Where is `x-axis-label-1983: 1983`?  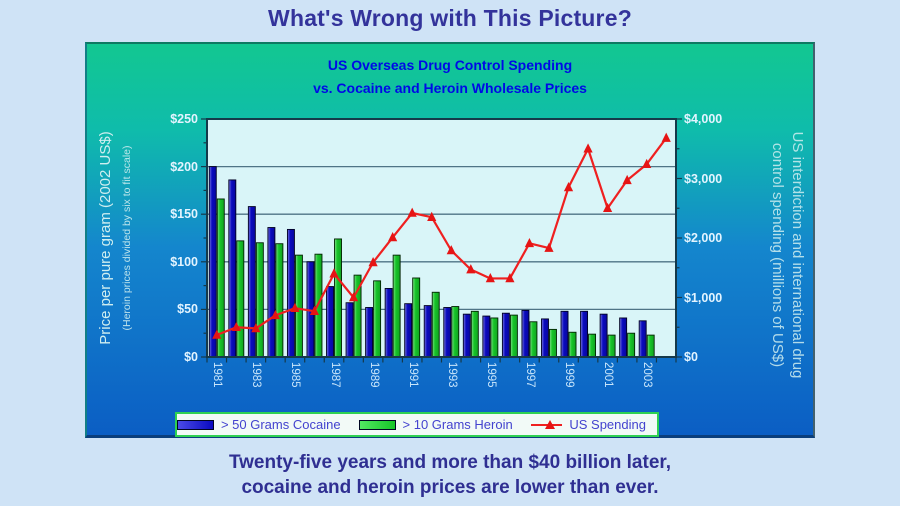
x-axis-label-1983: 1983 is located at coordinates (256, 375).